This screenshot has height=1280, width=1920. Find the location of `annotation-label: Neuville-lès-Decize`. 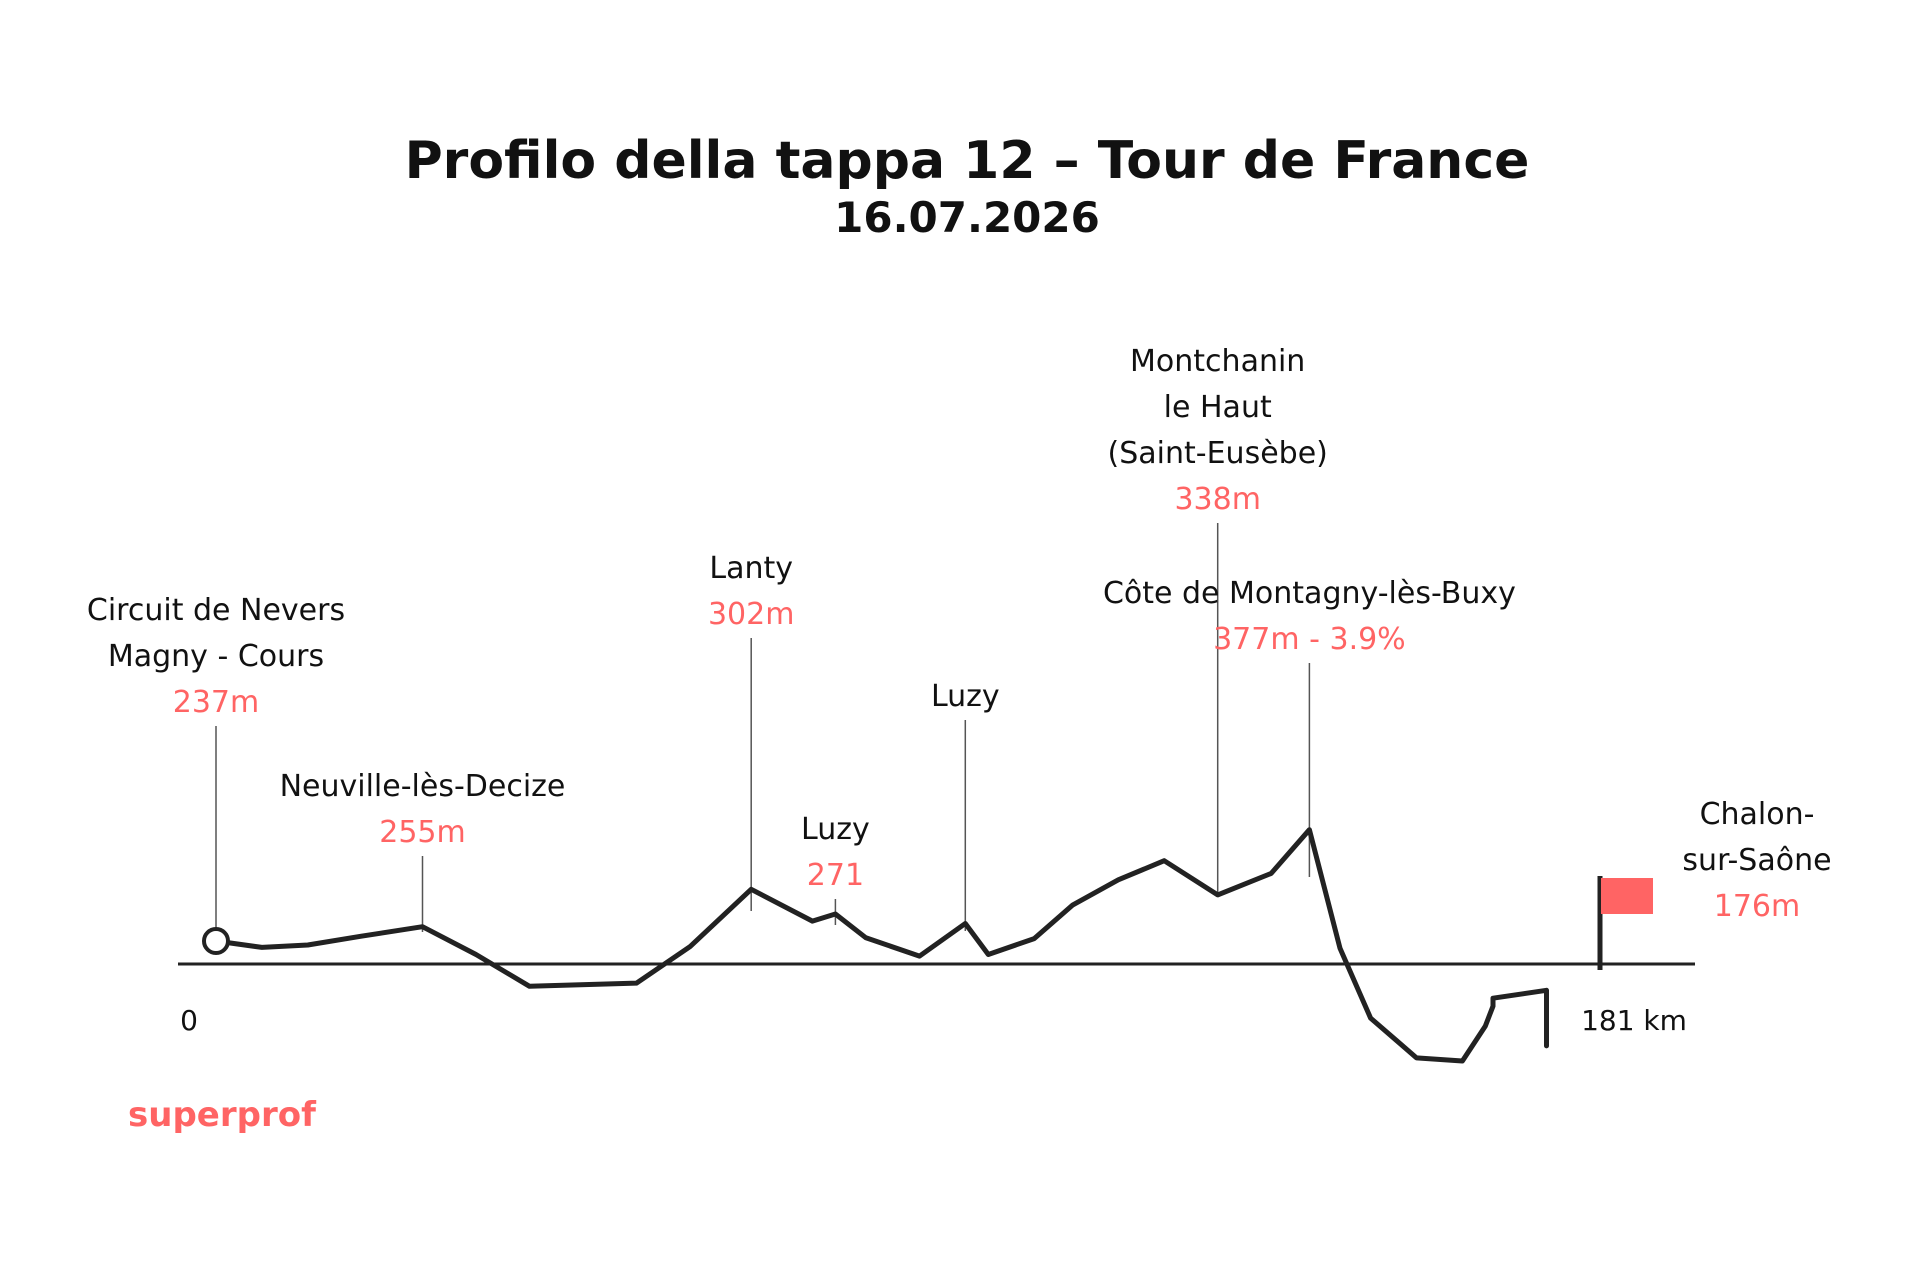

annotation-label: Neuville-lès-Decize is located at coordinates (423, 786).